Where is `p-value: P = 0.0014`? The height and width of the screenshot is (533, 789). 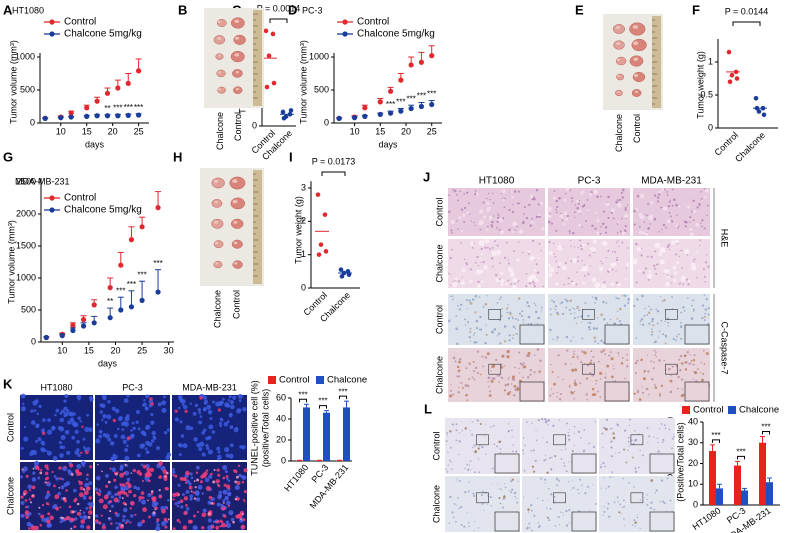 p-value: P = 0.0014 is located at coordinates (279, 8).